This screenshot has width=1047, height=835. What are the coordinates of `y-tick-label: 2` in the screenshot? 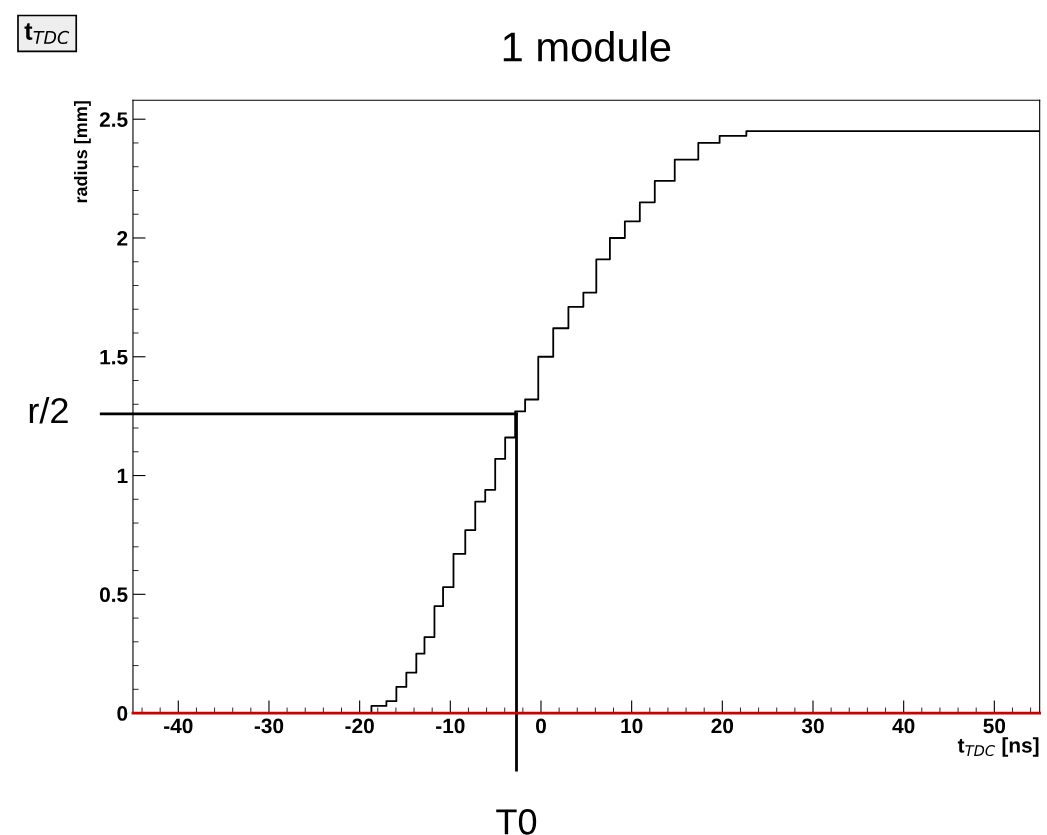 It's located at (122, 238).